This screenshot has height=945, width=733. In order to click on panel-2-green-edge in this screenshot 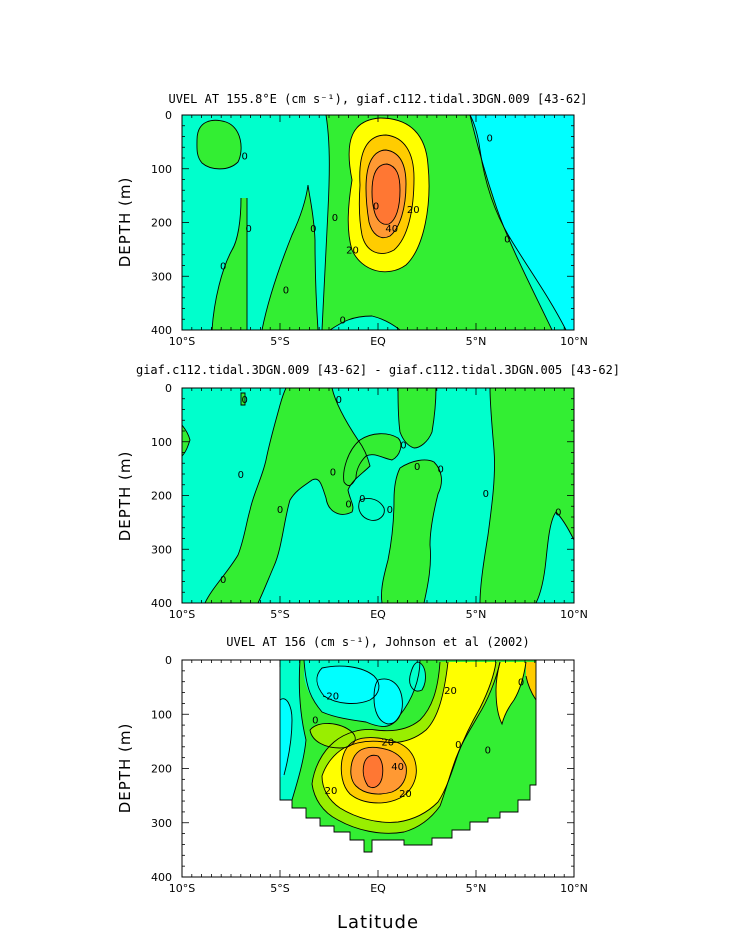, I will do `click(186, 440)`.